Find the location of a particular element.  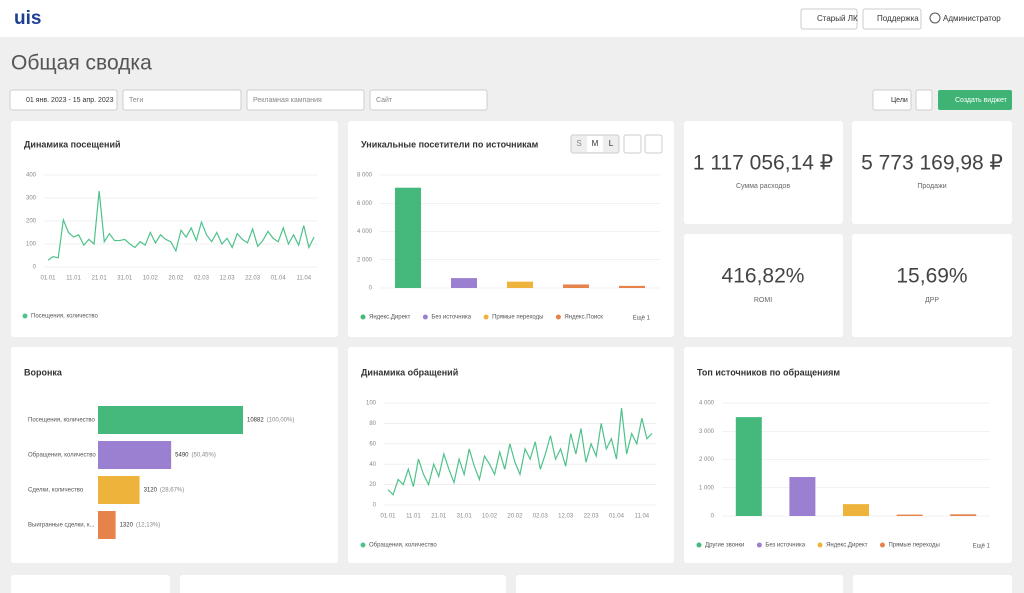

kpi-value: 416,82% is located at coordinates (763, 276).